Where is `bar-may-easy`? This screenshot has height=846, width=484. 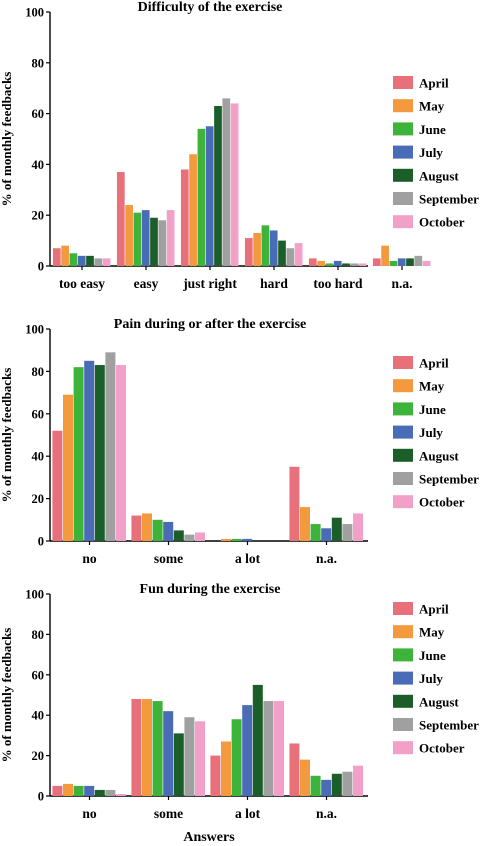
bar-may-easy is located at coordinates (129, 235).